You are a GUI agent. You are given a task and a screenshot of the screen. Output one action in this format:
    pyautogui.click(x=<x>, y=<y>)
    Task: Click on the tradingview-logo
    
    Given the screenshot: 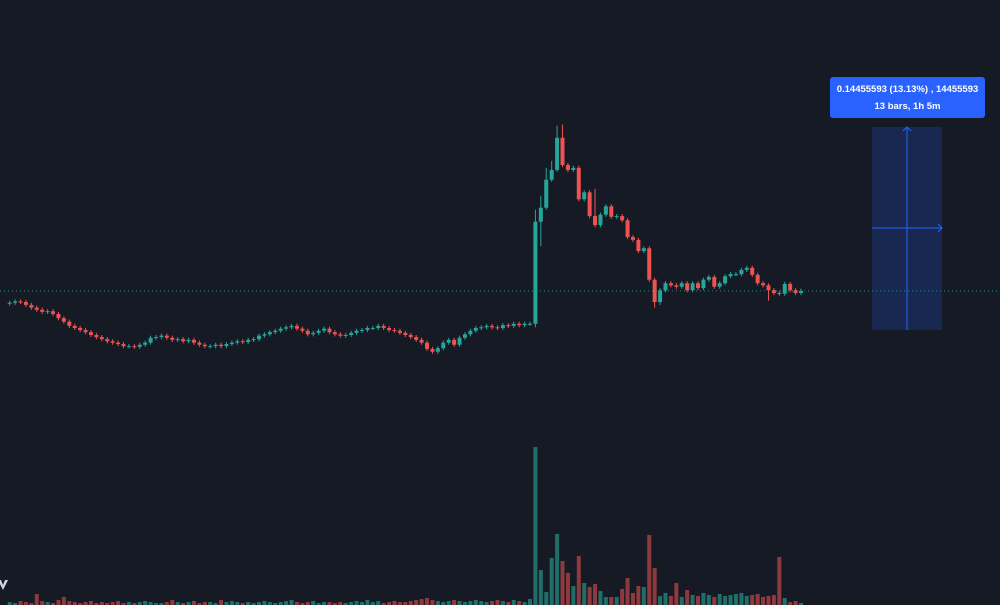 What is the action you would take?
    pyautogui.click(x=5, y=585)
    